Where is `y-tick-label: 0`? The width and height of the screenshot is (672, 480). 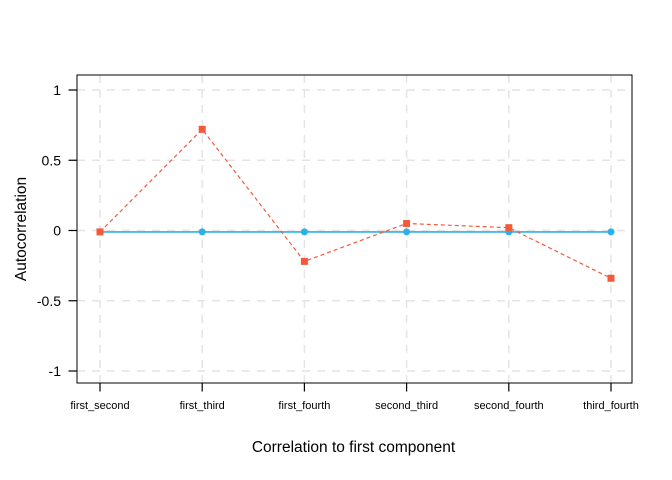 y-tick-label: 0 is located at coordinates (57, 231).